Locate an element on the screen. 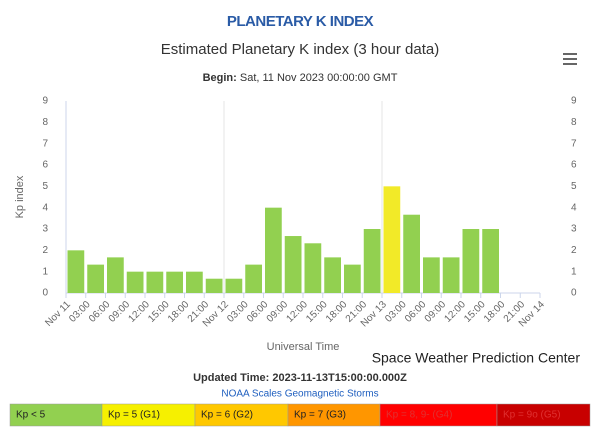 Image resolution: width=600 pixels, height=437 pixels. updated-time: Updated Time: 2023-11-13T15:00:00.000Z is located at coordinates (300, 378).